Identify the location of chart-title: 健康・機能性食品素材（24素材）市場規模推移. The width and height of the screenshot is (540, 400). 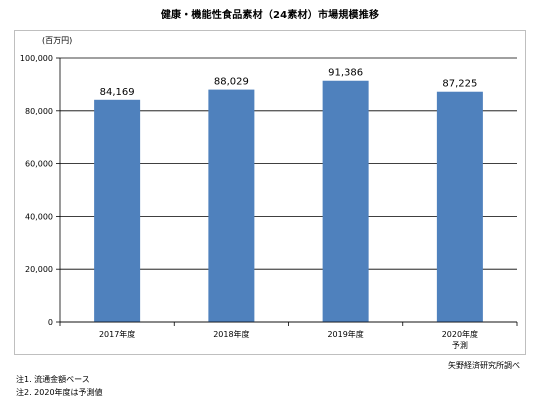
(270, 15).